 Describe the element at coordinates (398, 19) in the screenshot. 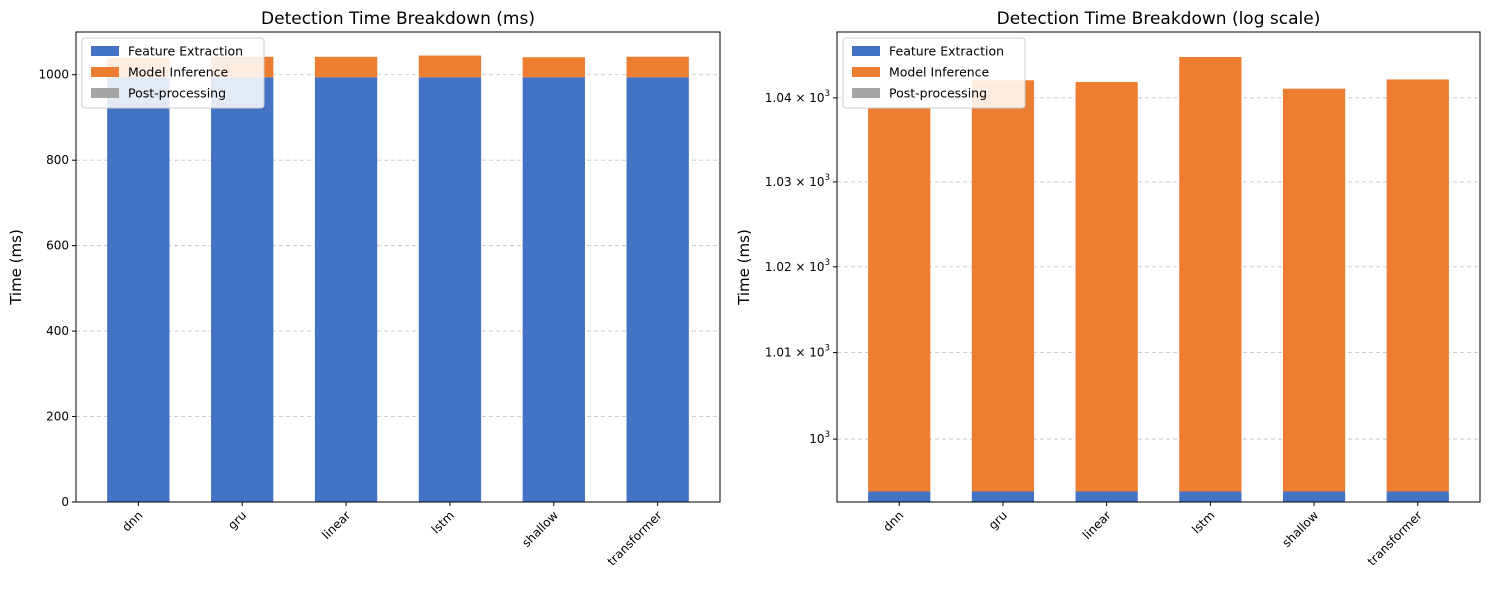

I see `chart-title: Detection Time Breakdown (ms)` at that location.